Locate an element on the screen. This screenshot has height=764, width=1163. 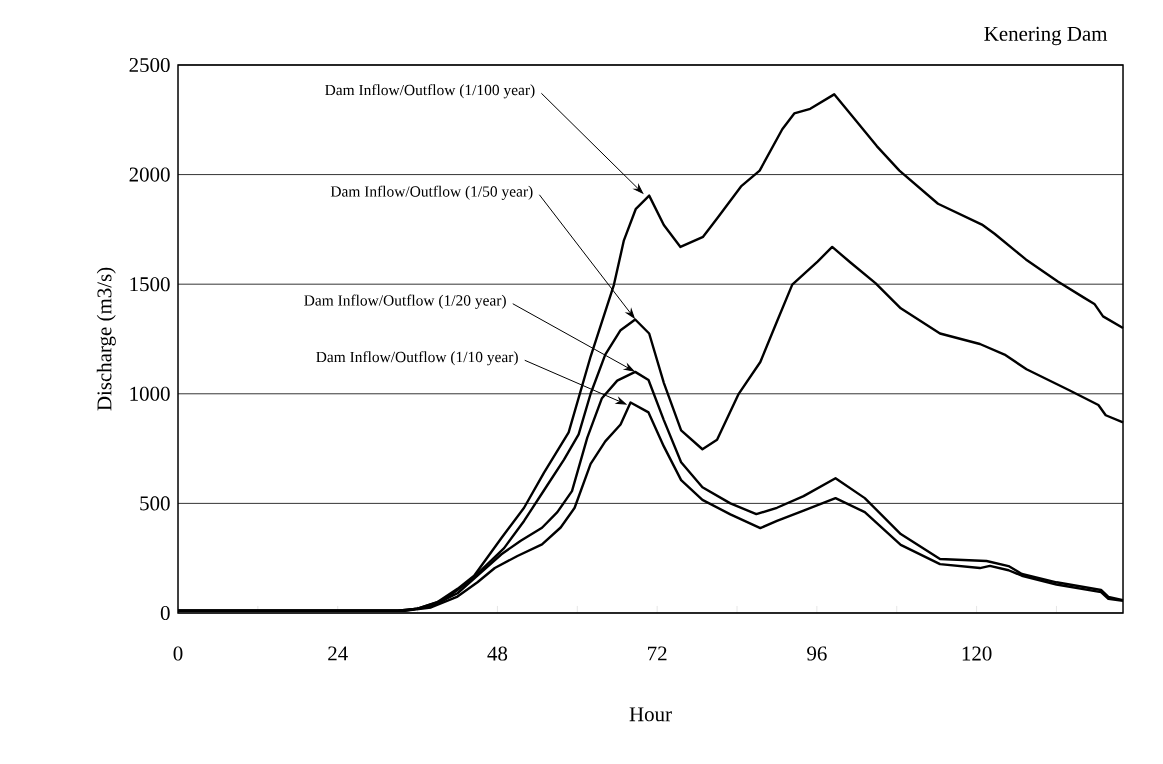
y-tick-label: 1500 is located at coordinates (150, 284).